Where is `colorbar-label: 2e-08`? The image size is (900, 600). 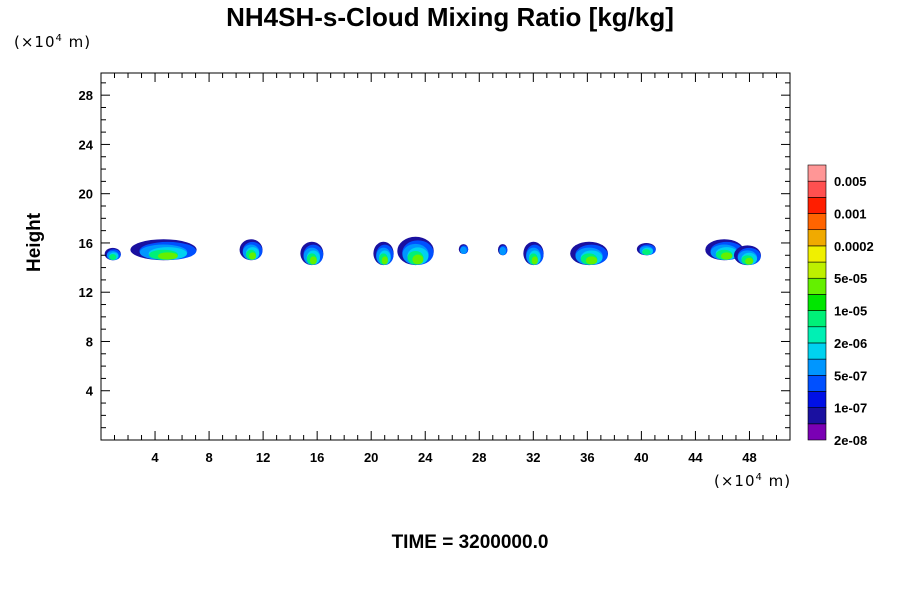 colorbar-label: 2e-08 is located at coordinates (850, 440).